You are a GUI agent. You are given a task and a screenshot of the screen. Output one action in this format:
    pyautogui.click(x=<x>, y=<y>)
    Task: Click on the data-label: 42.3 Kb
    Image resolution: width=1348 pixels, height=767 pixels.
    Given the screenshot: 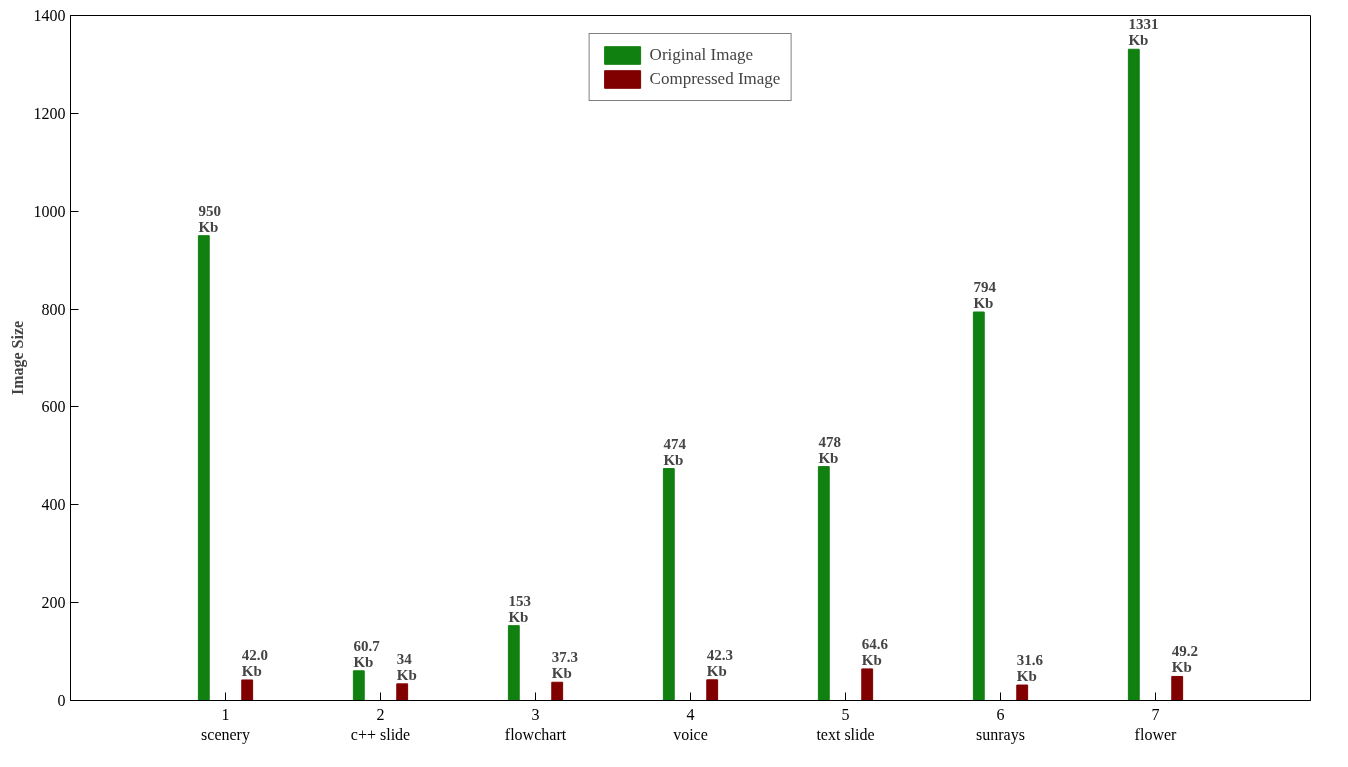 What is the action you would take?
    pyautogui.click(x=720, y=662)
    